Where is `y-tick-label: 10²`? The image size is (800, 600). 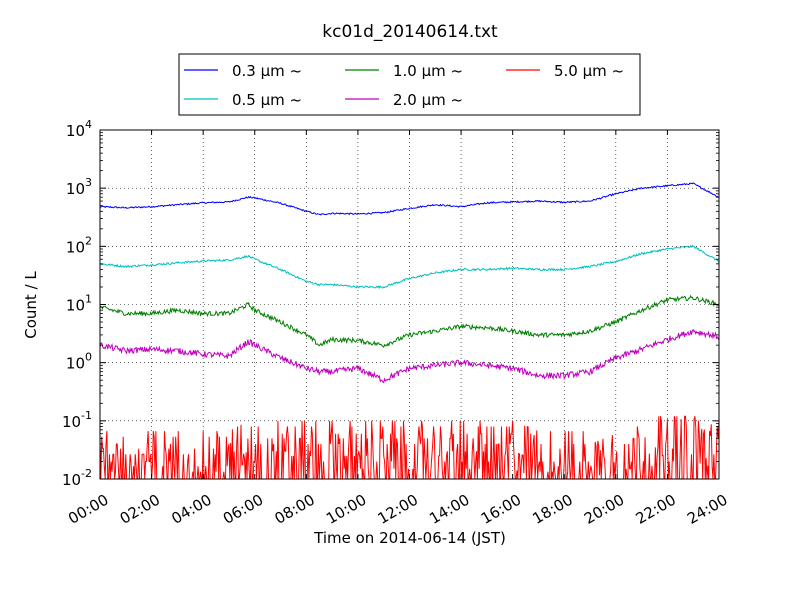
y-tick-label: 10² is located at coordinates (79, 245).